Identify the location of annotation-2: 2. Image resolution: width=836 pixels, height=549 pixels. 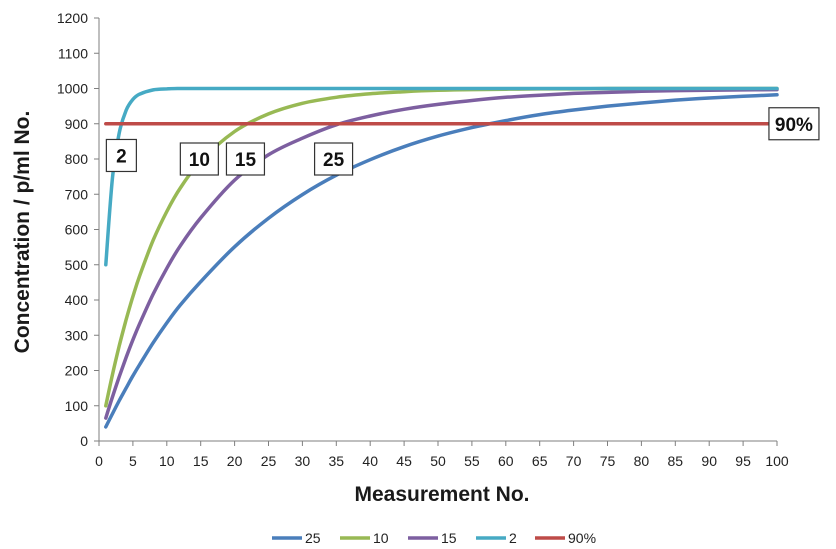
(121, 155).